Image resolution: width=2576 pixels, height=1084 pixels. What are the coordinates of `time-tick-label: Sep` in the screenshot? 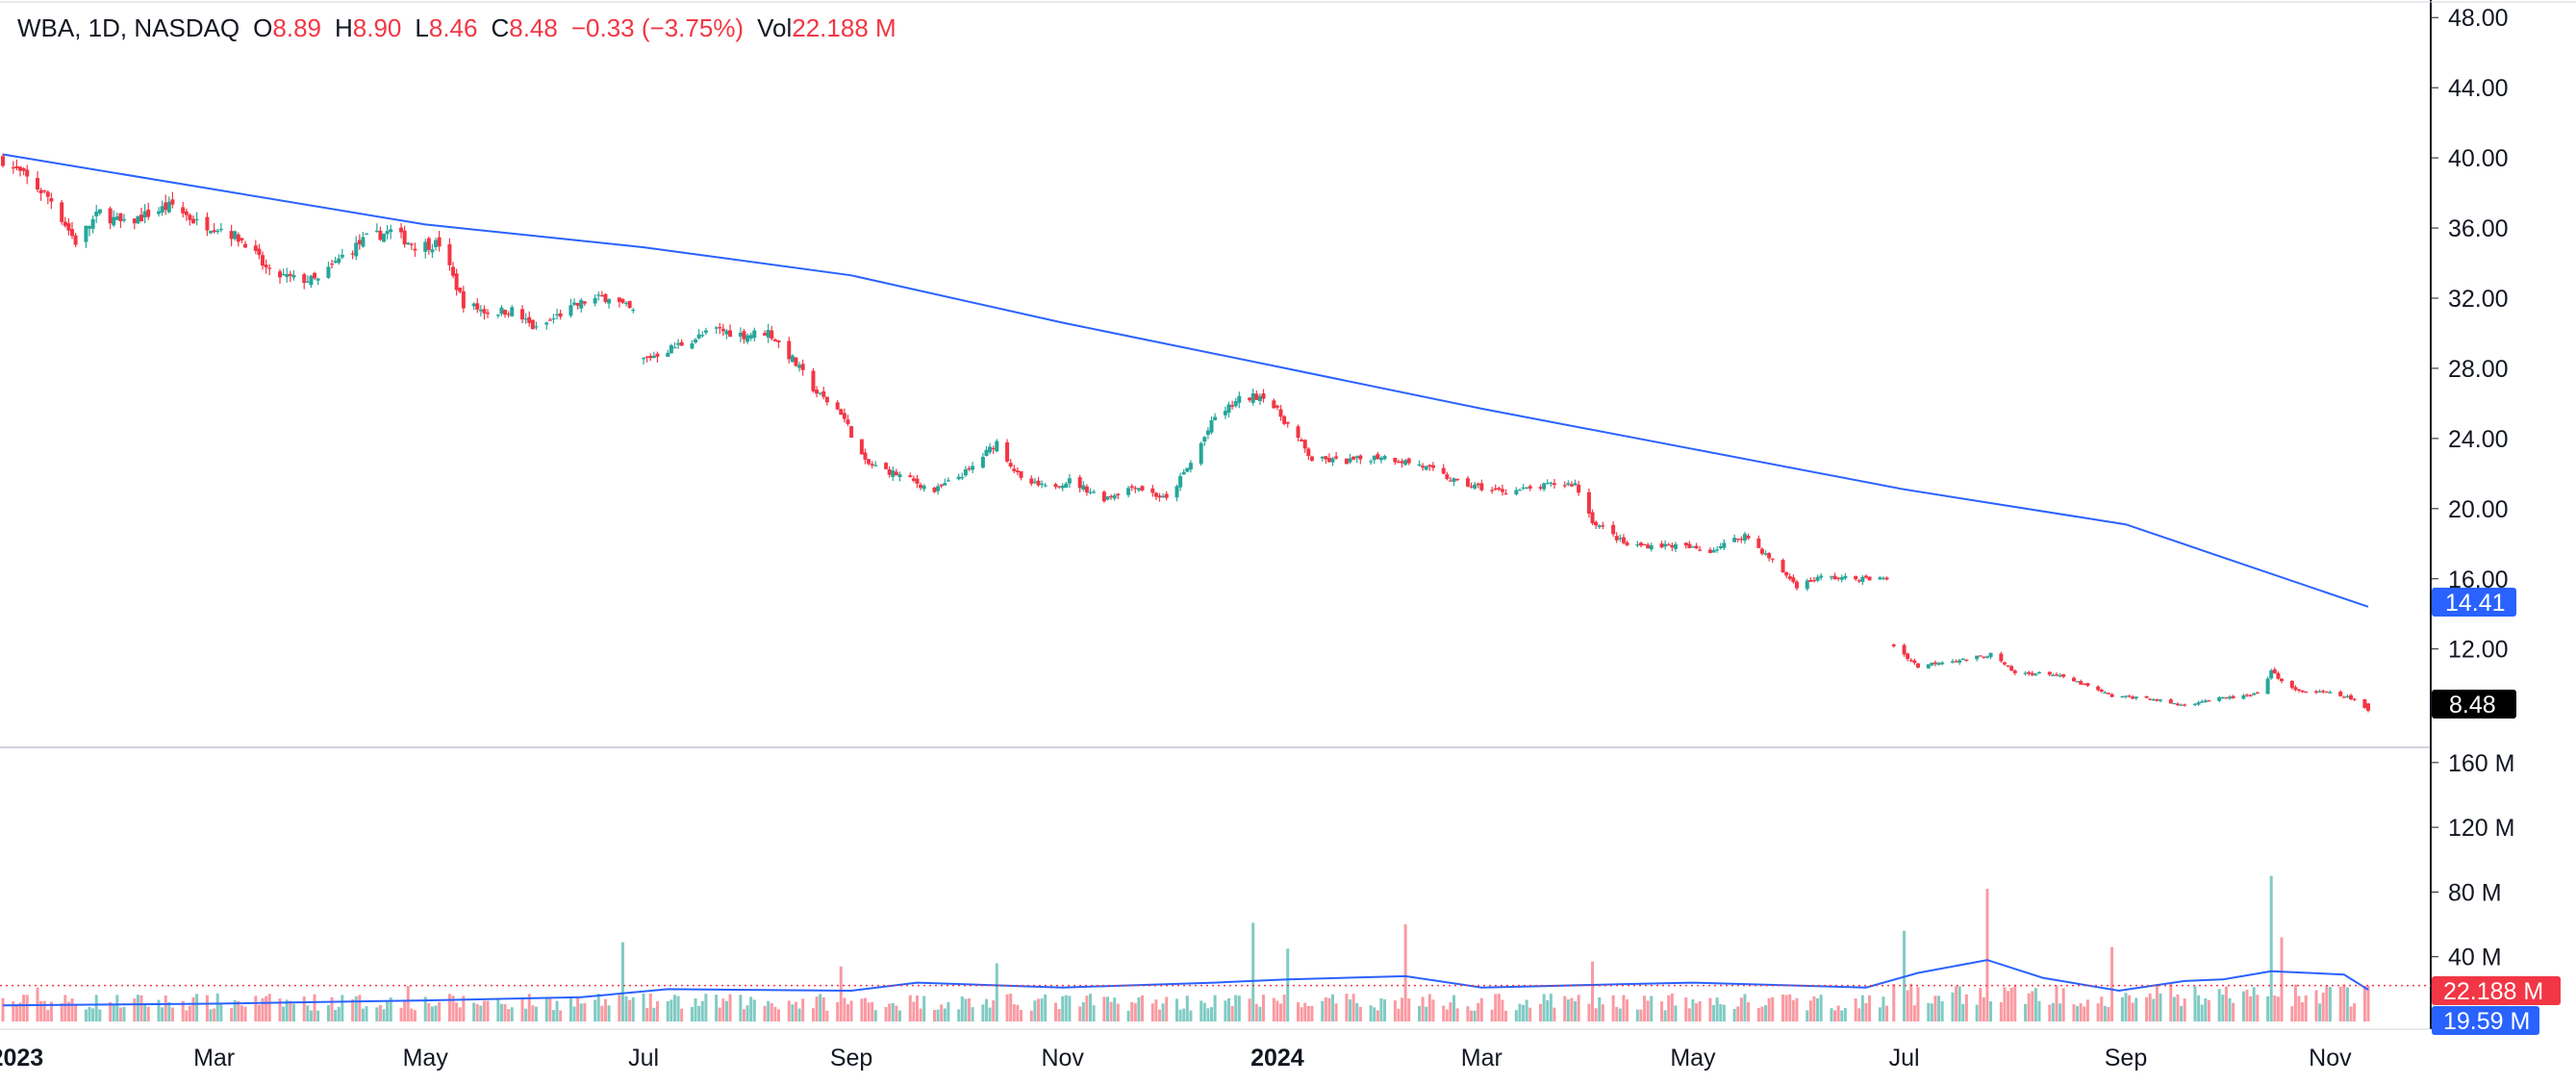 It's located at (851, 1058).